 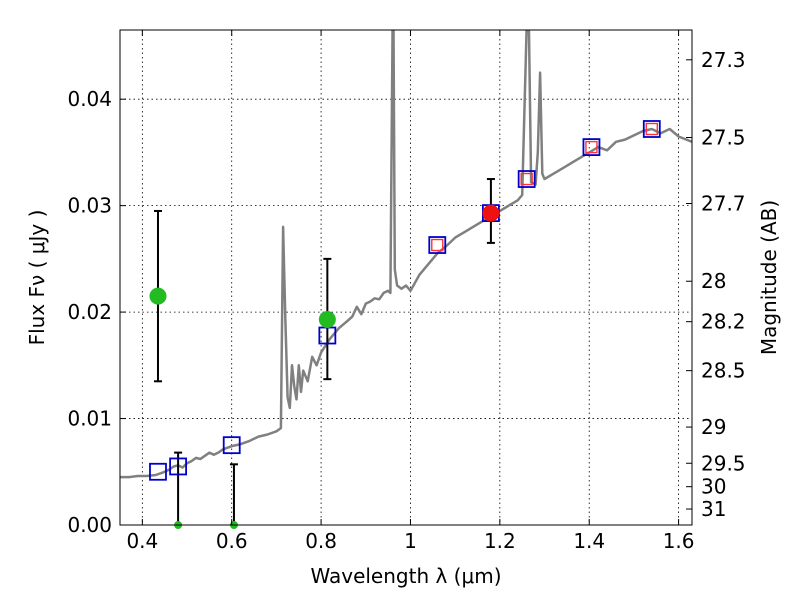 I want to click on right-tick-label: 29, so click(x=713, y=427).